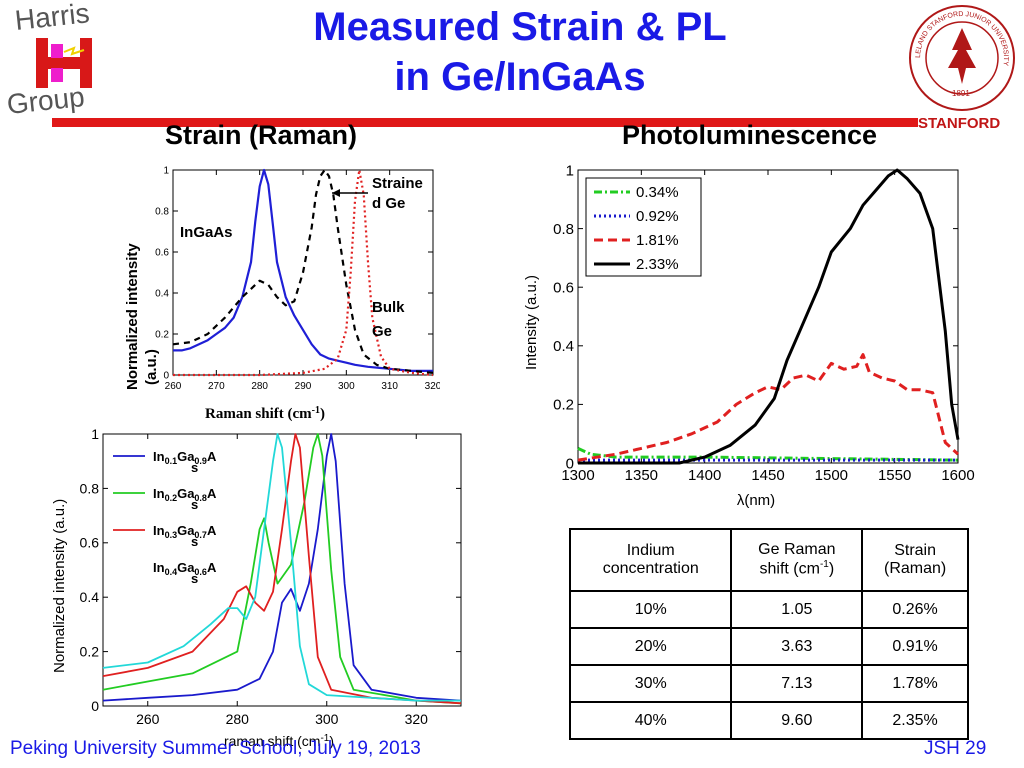 The width and height of the screenshot is (1024, 768). I want to click on cell-shift: 3.63, so click(797, 646).